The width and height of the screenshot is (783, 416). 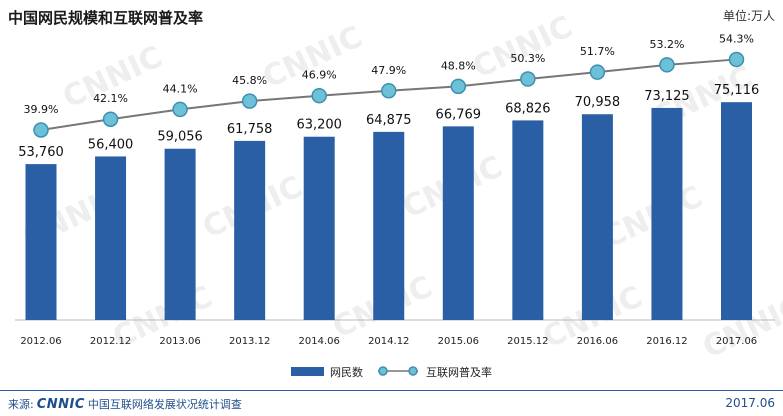 What do you see at coordinates (319, 341) in the screenshot?
I see `x-tick-label: 2014.06` at bounding box center [319, 341].